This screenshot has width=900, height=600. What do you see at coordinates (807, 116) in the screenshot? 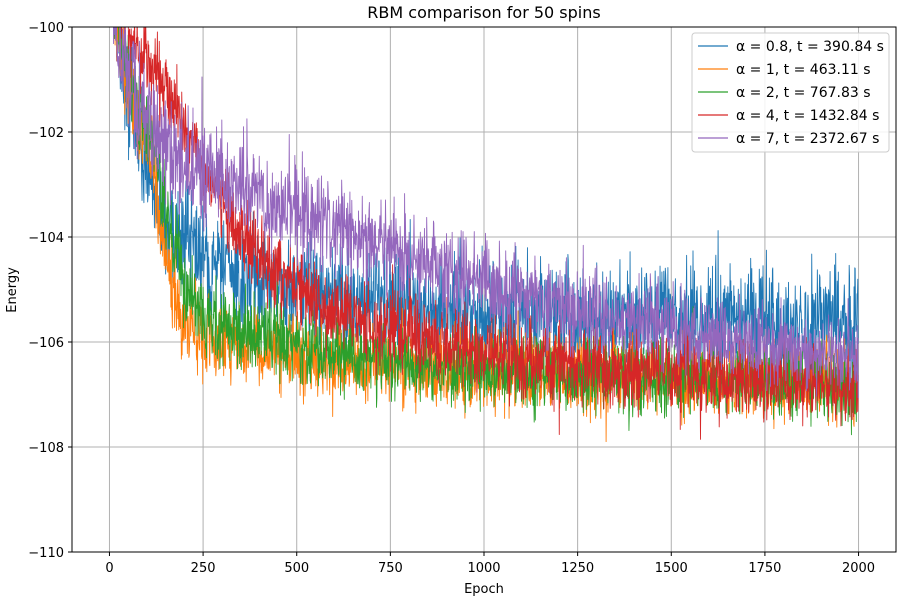
I see `legend-label: α = 4, t = 1432.84 s` at bounding box center [807, 116].